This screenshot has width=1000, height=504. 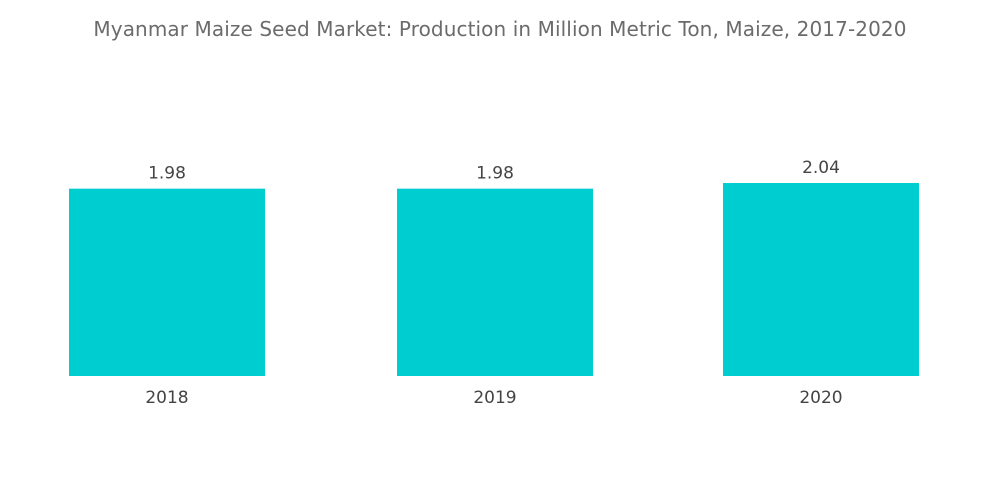 I want to click on value-label-2018: 1.98, so click(x=167, y=174).